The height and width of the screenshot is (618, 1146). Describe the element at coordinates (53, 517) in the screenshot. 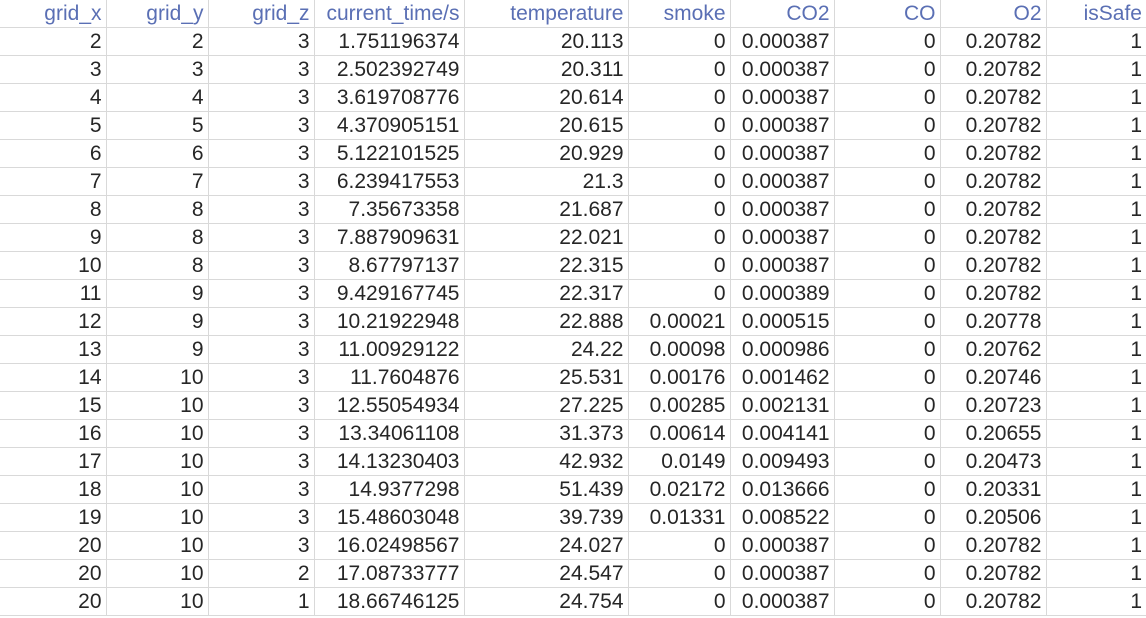

I see `cell-grid-x: 19` at that location.